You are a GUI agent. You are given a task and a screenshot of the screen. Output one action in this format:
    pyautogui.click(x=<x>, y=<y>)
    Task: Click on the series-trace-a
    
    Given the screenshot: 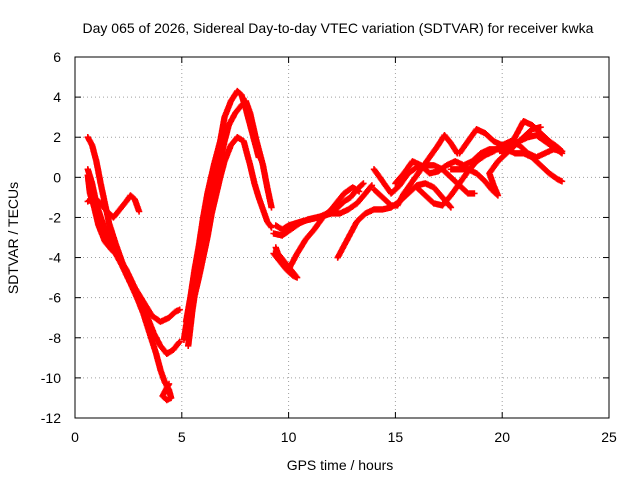 What is the action you would take?
    pyautogui.click(x=133, y=248)
    